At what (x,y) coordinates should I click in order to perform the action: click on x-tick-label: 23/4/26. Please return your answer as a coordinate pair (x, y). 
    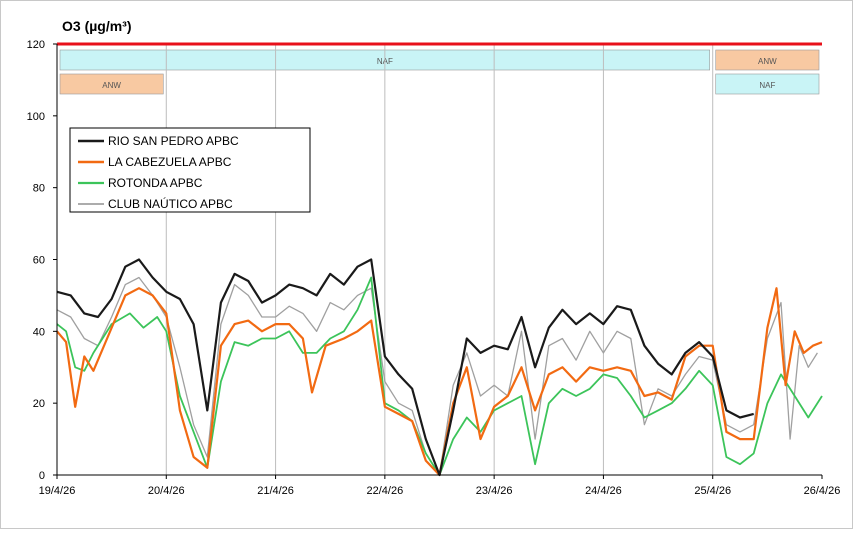
    Looking at the image, I should click on (494, 491).